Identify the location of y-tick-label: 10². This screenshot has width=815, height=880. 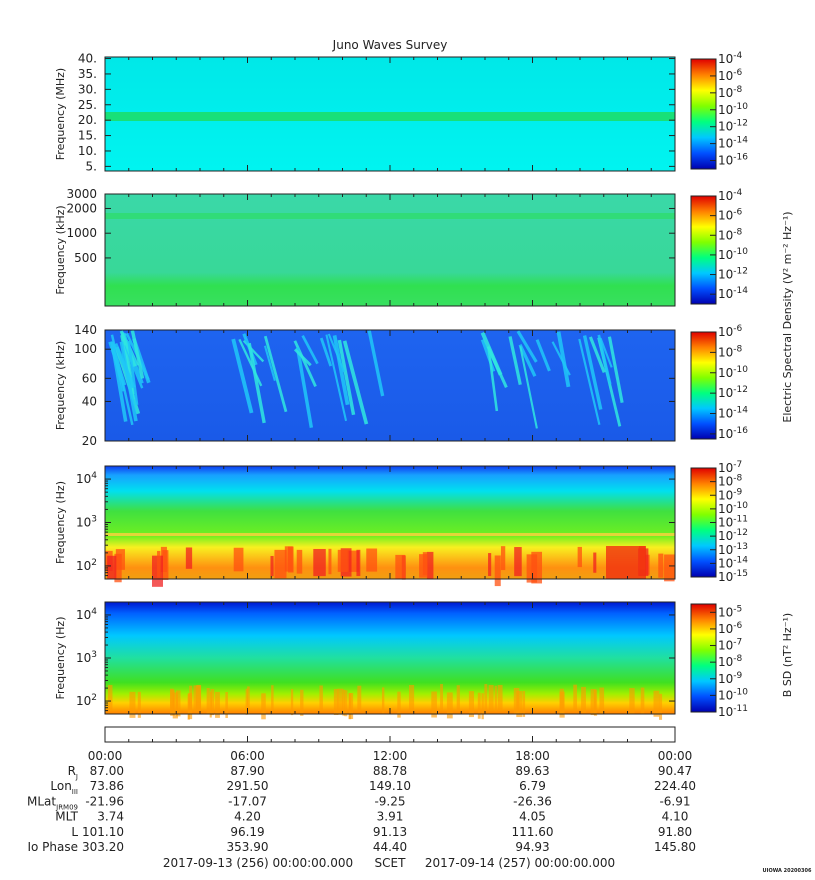
(86, 565).